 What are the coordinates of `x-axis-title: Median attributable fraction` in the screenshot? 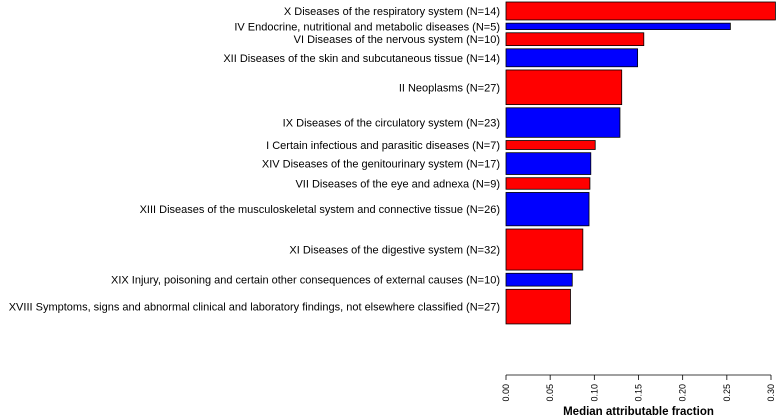 It's located at (638, 412).